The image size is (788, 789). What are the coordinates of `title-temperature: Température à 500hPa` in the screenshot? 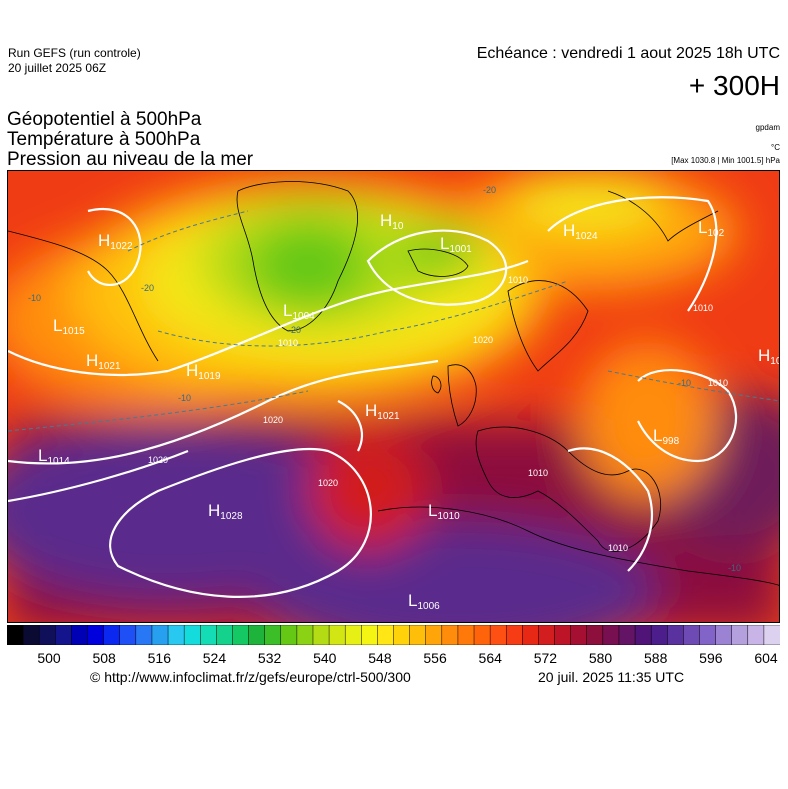 It's located at (104, 139).